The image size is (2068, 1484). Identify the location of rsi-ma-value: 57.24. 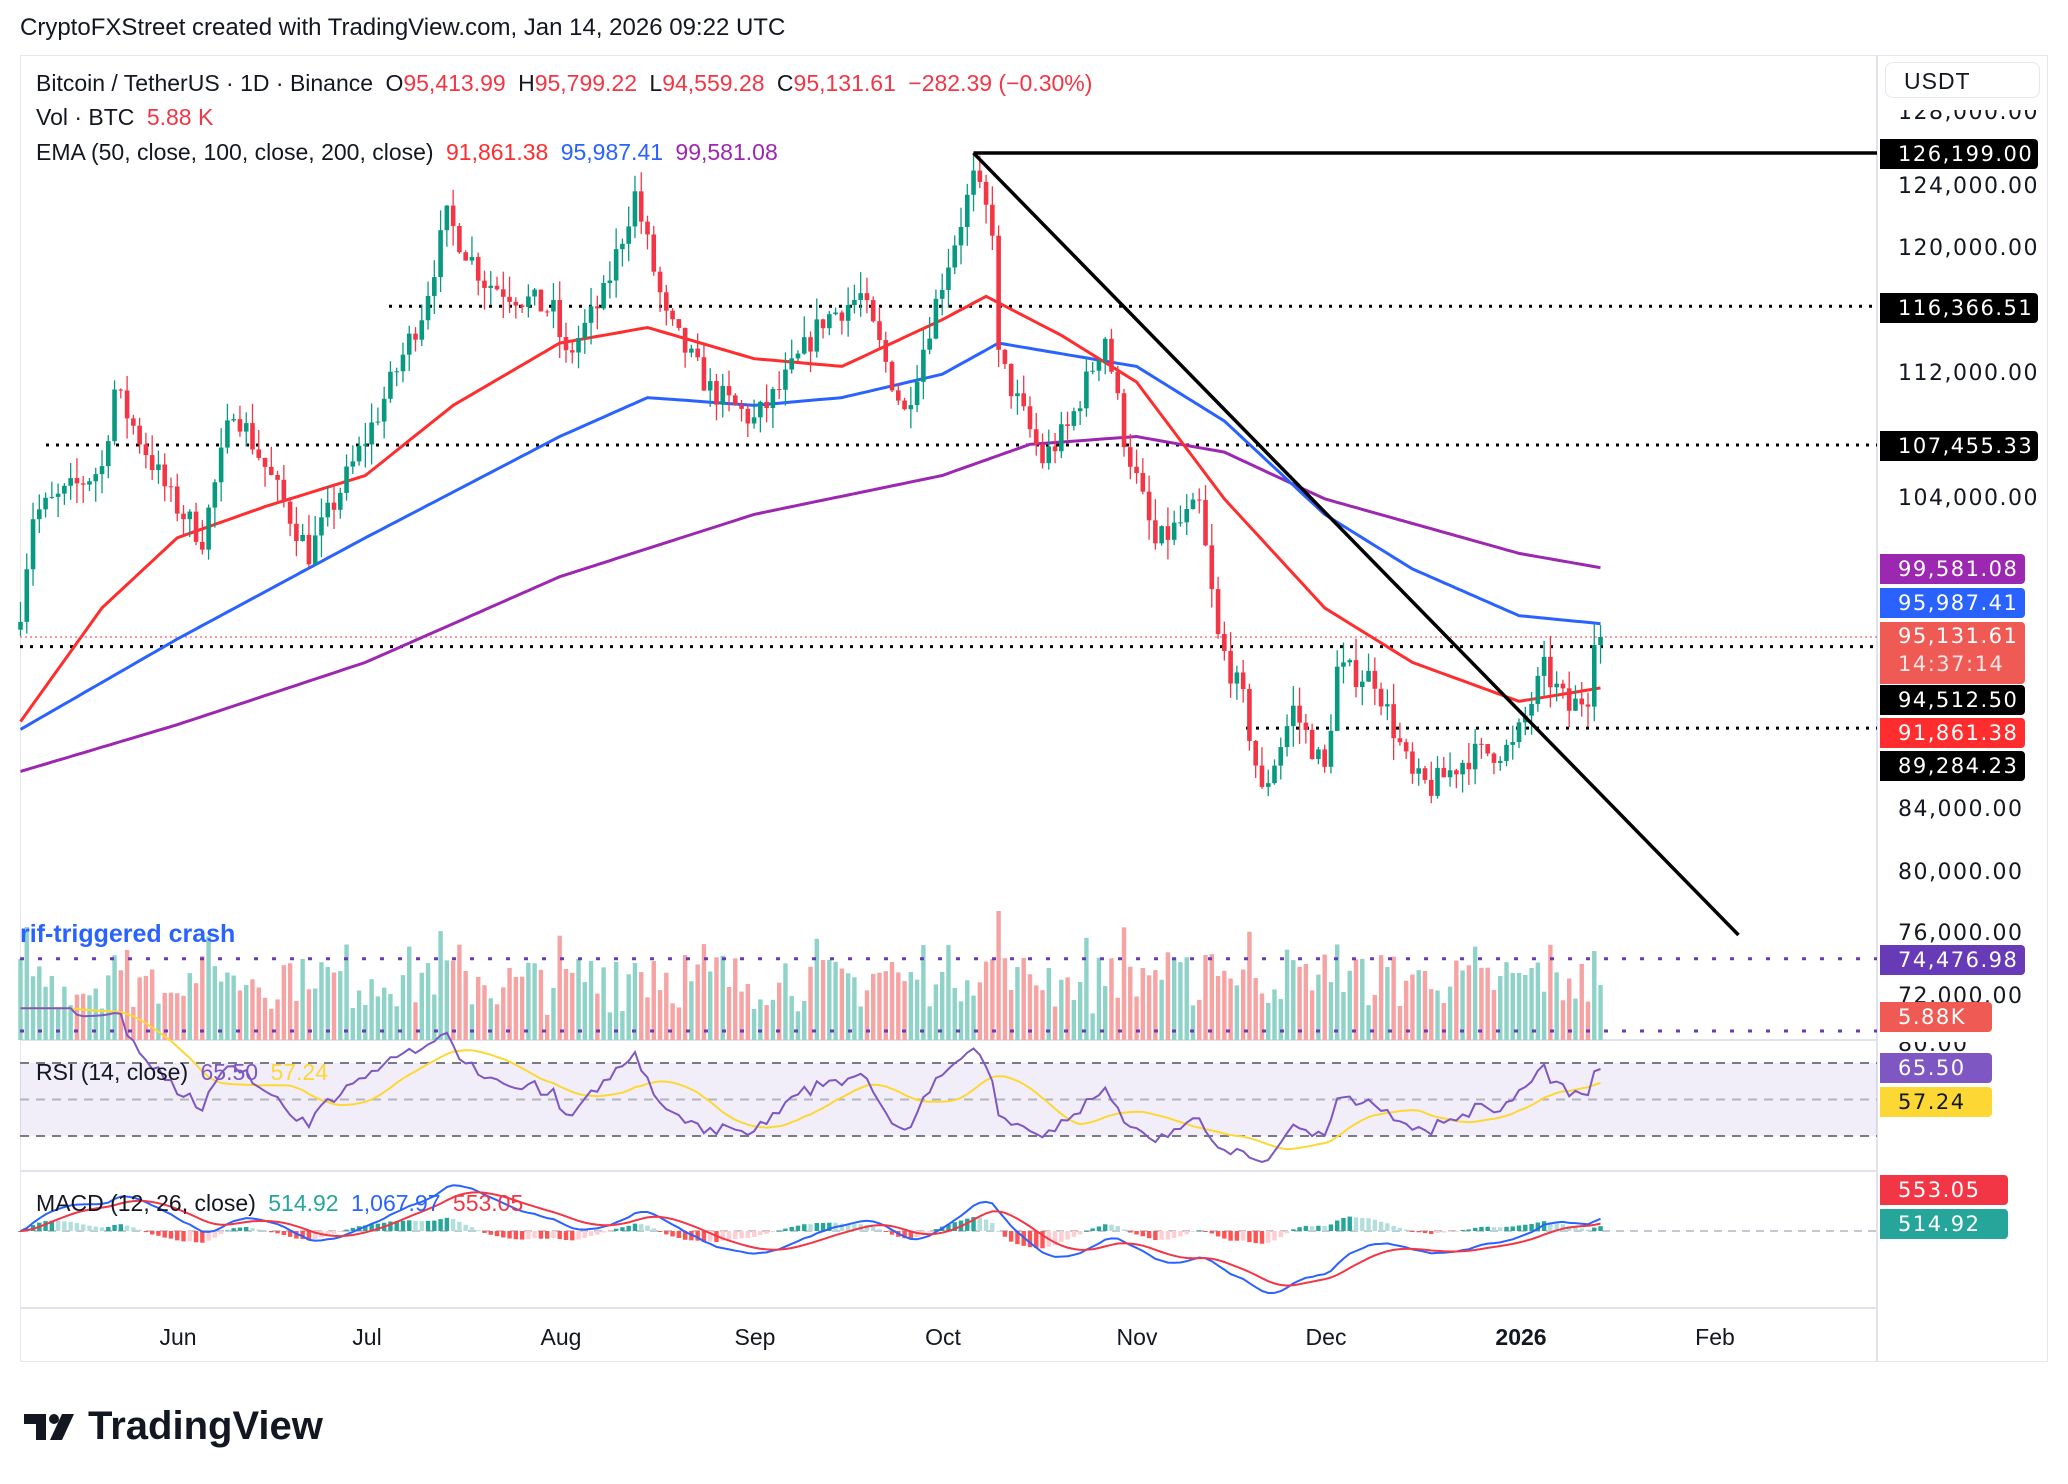
(299, 1072).